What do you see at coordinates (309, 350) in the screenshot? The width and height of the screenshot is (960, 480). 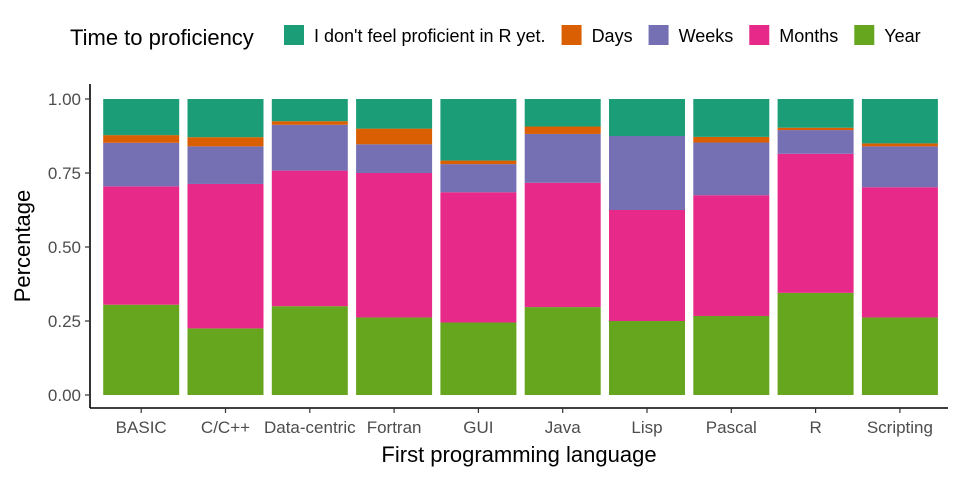 I see `bar-data-centric-year` at bounding box center [309, 350].